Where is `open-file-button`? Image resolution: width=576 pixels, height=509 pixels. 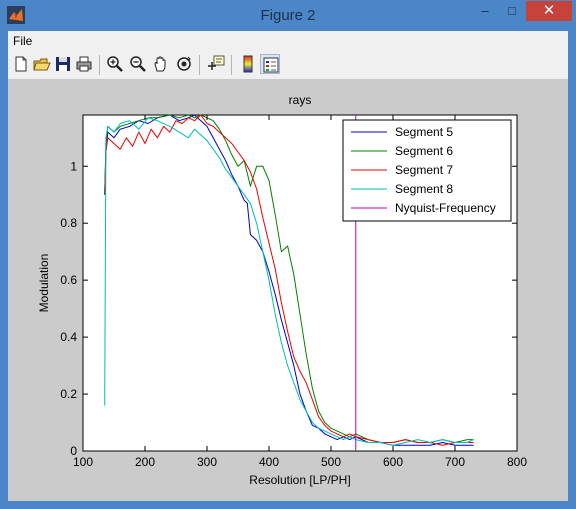 open-file-button is located at coordinates (42, 64).